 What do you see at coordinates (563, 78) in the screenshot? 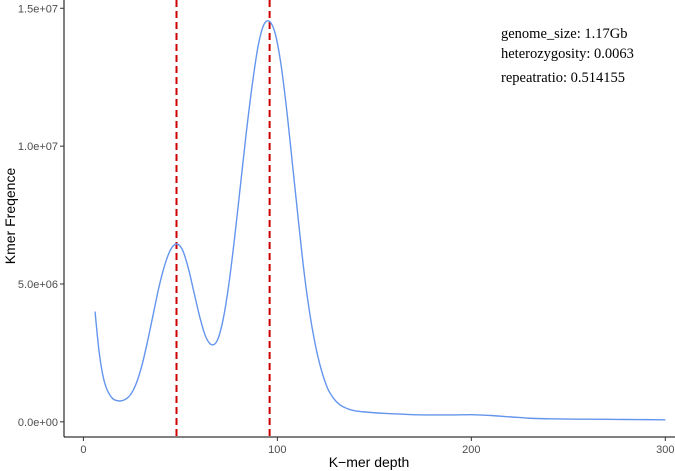
I see `annotation-repeat-ratio: repeatratio: 0.514155` at bounding box center [563, 78].